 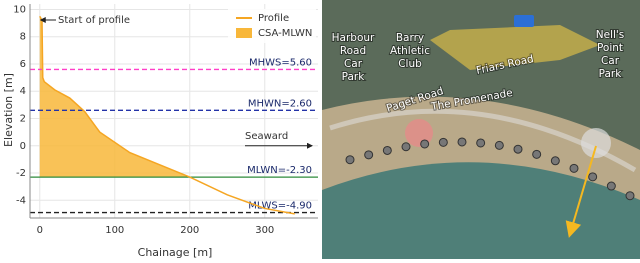 I want to click on x-tick-label: 100, so click(x=114, y=230).